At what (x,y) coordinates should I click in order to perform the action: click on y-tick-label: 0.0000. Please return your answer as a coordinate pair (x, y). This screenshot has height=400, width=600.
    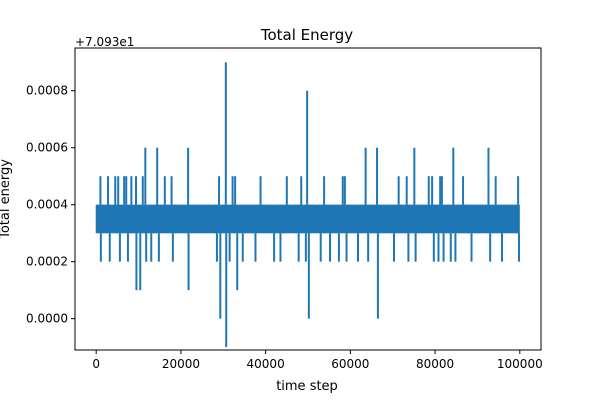
    Looking at the image, I should click on (47, 319).